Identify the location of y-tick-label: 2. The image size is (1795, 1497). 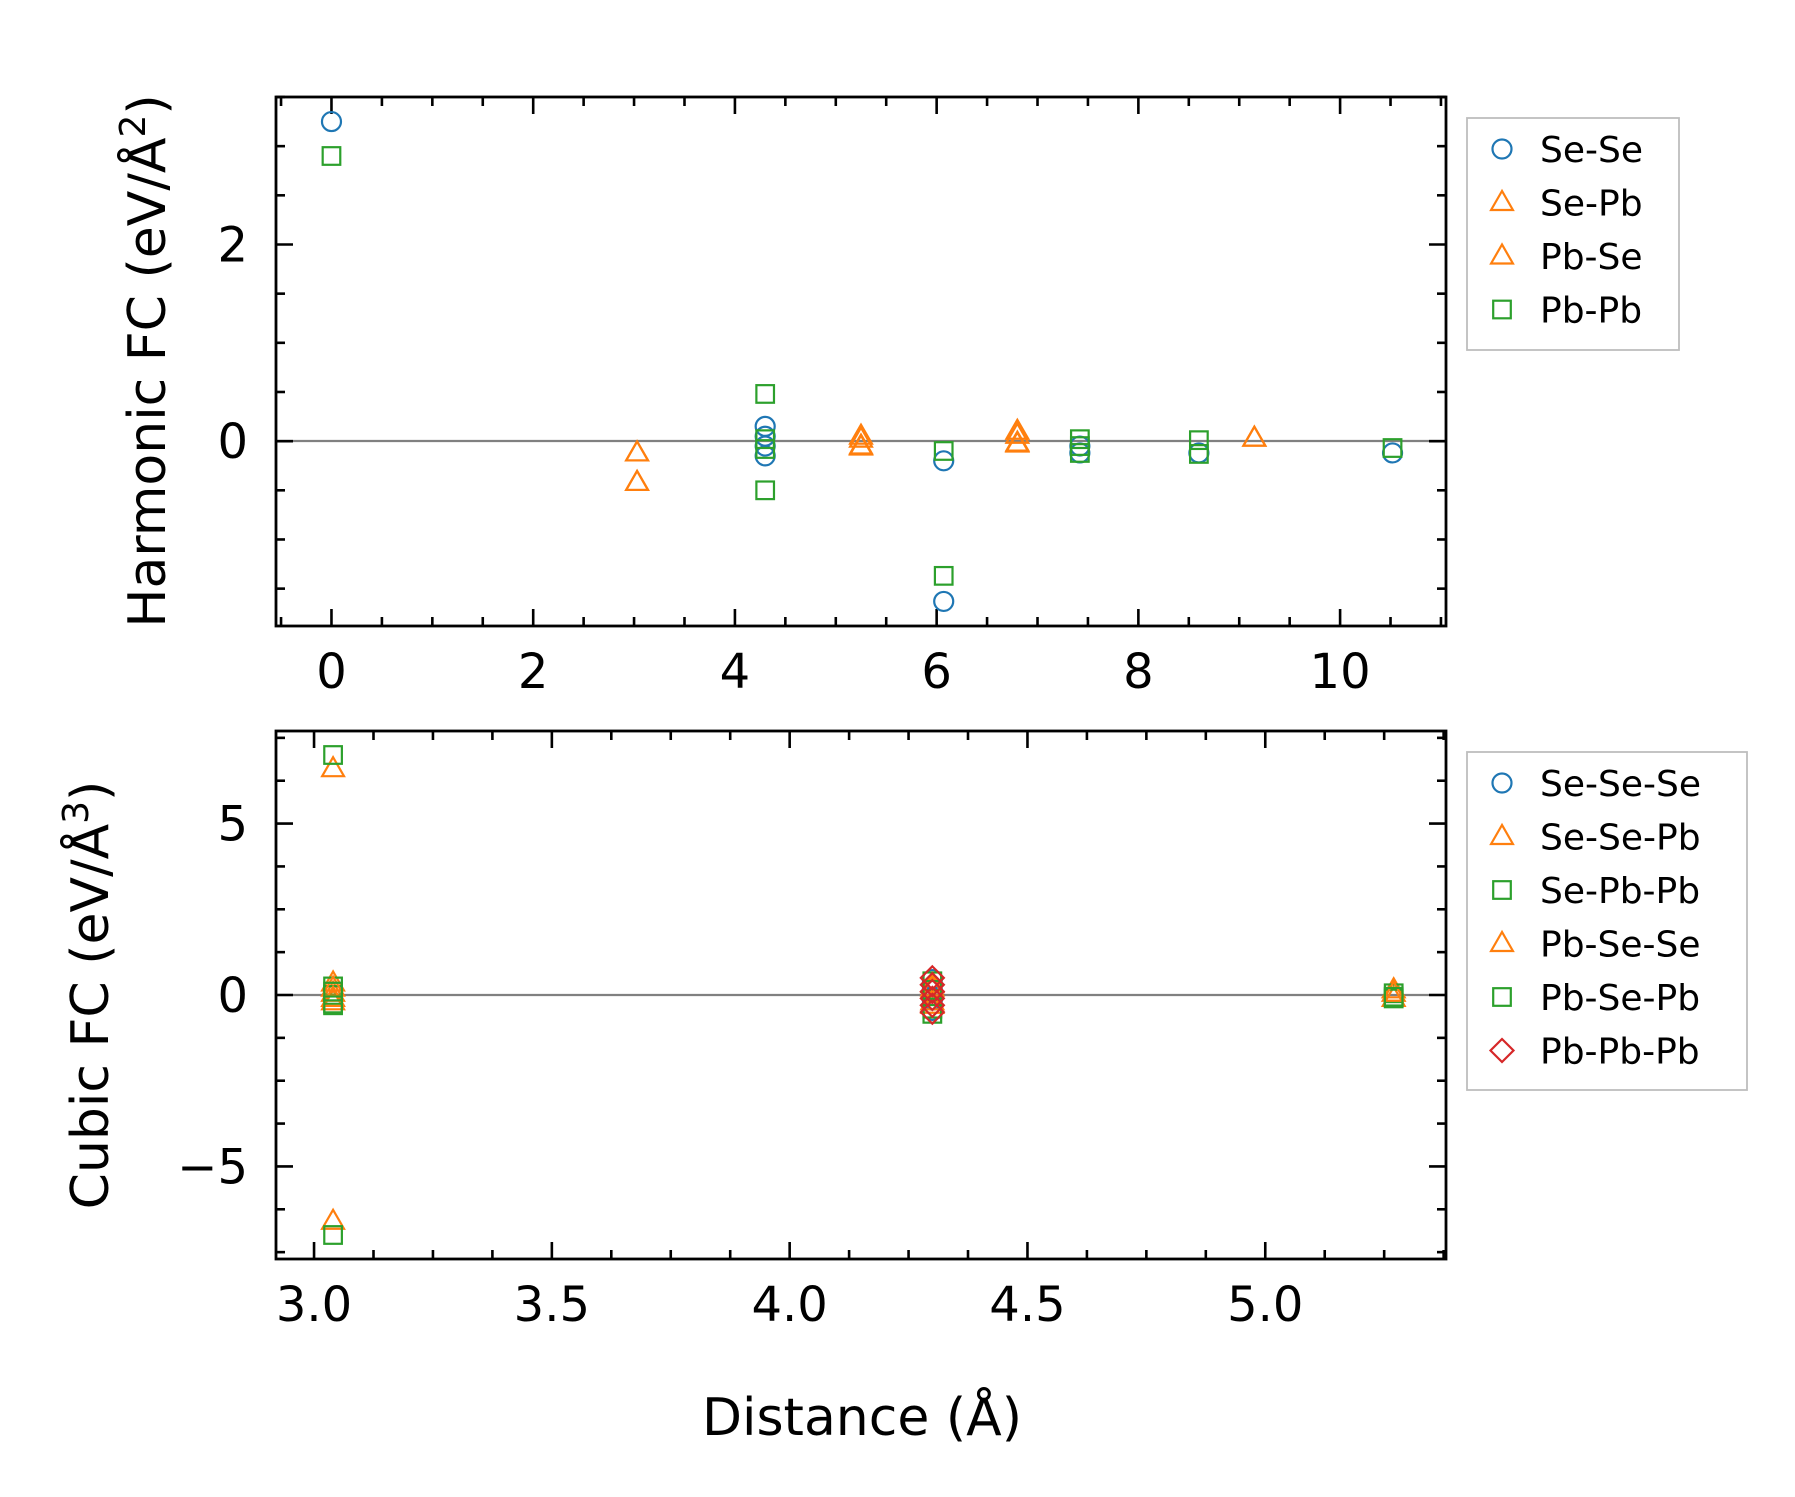
(232, 245).